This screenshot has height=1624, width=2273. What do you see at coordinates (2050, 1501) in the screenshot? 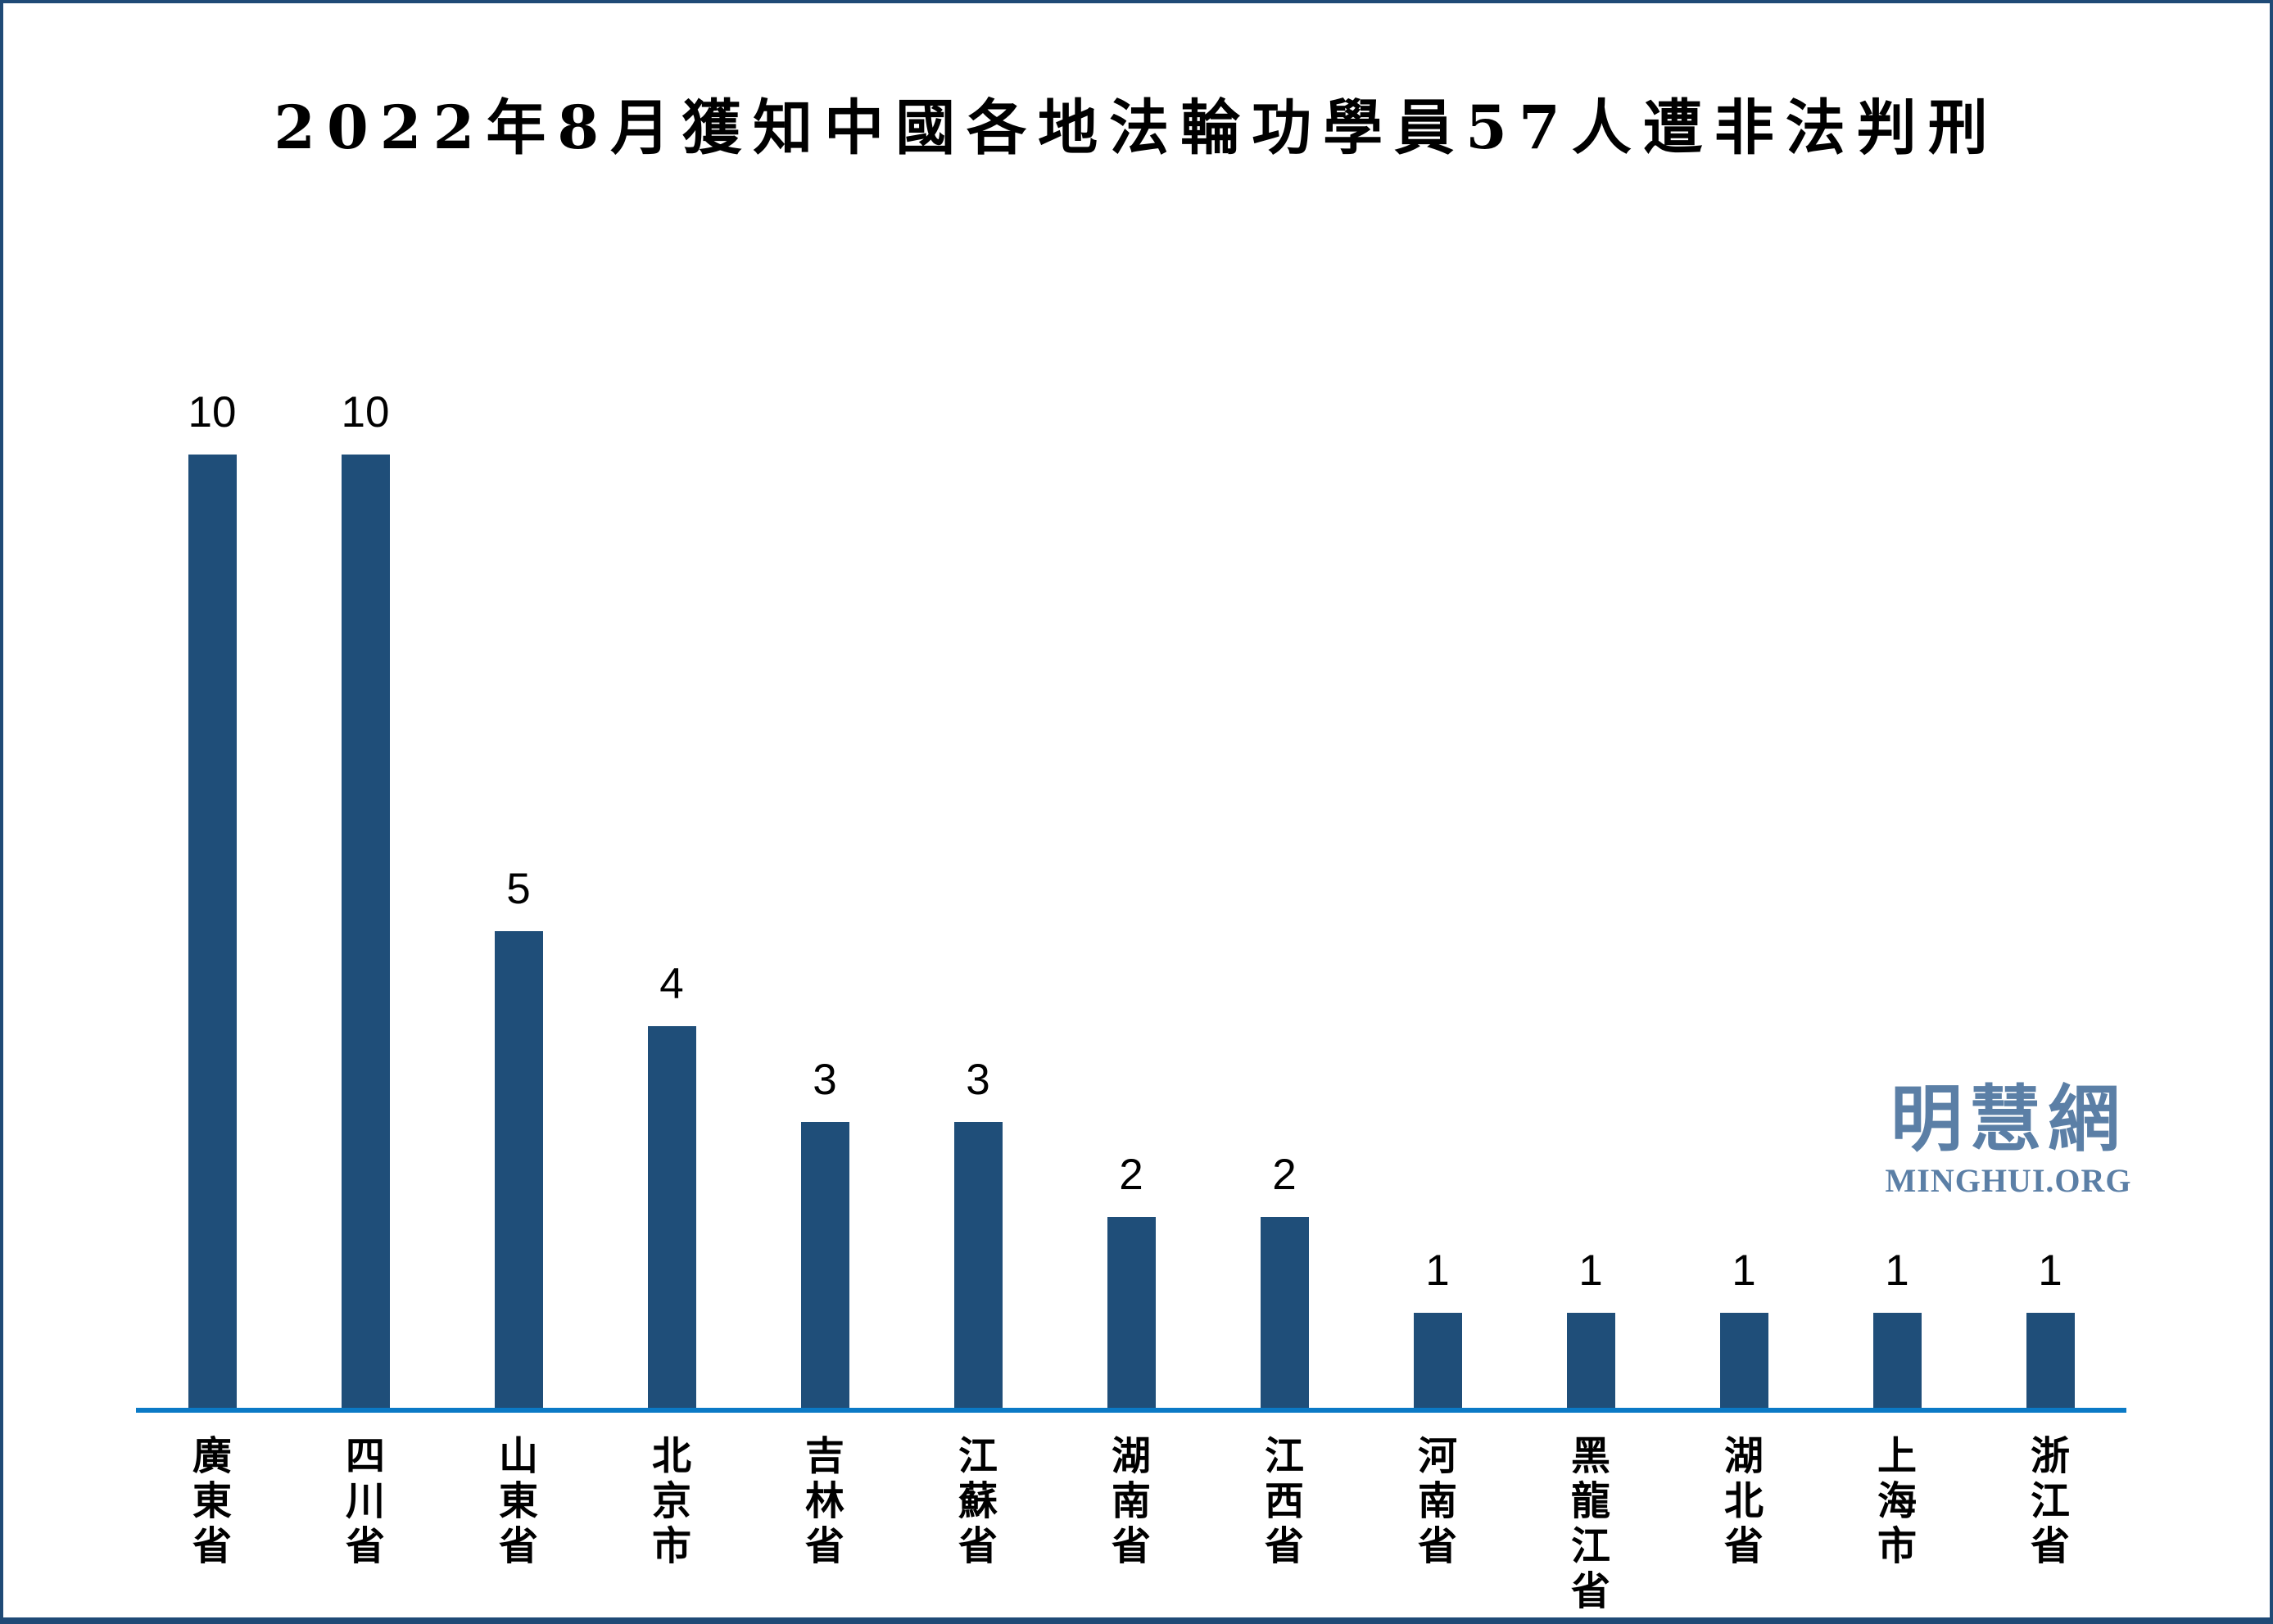
I see `bar-category-label: 浙江省` at bounding box center [2050, 1501].